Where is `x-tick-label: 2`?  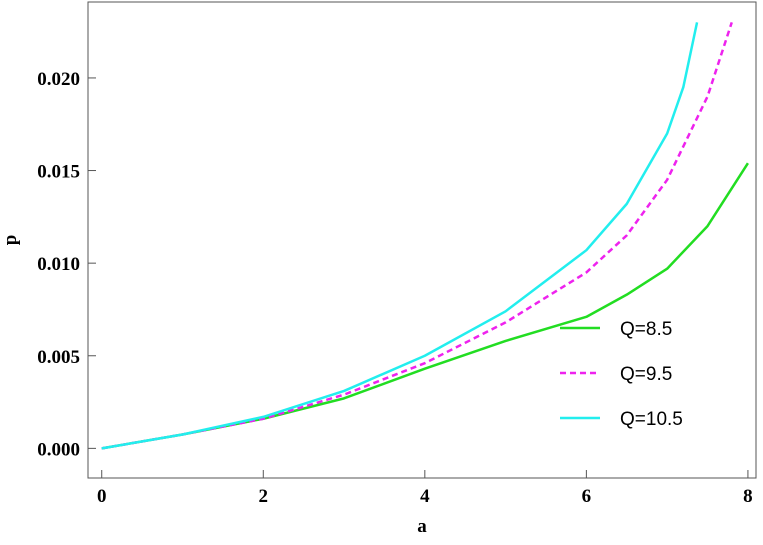 x-tick-label: 2 is located at coordinates (264, 496).